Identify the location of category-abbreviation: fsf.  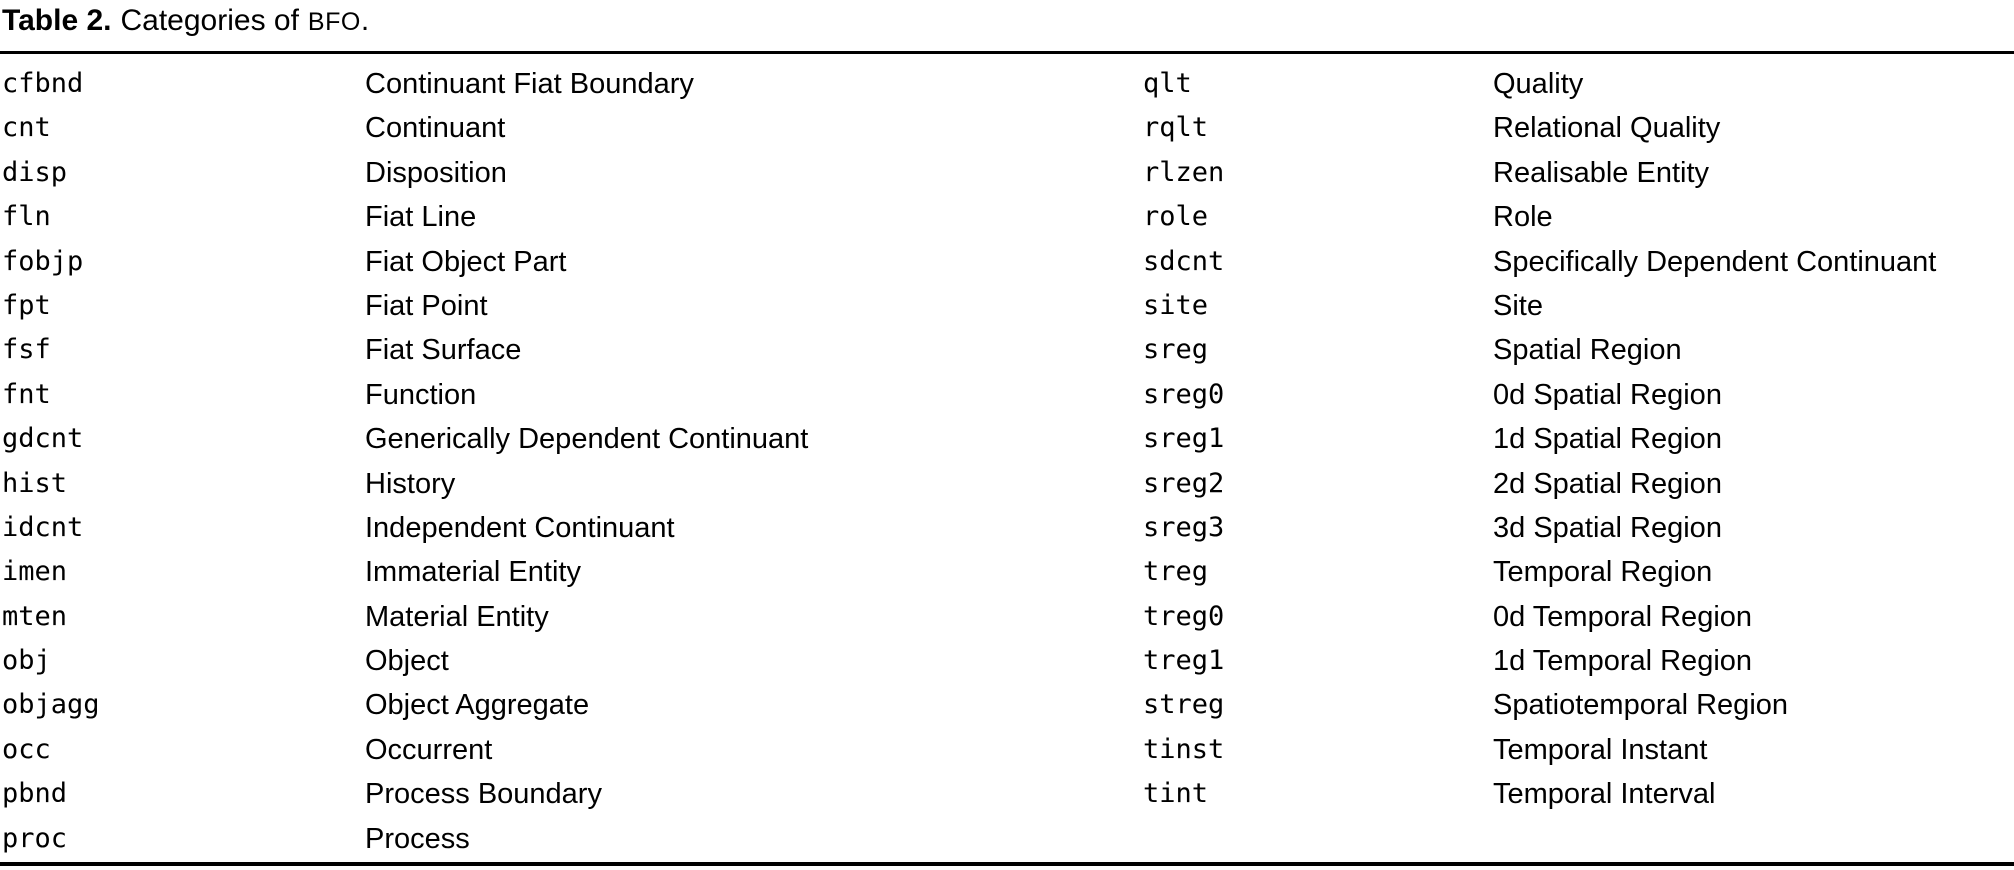
(26, 350).